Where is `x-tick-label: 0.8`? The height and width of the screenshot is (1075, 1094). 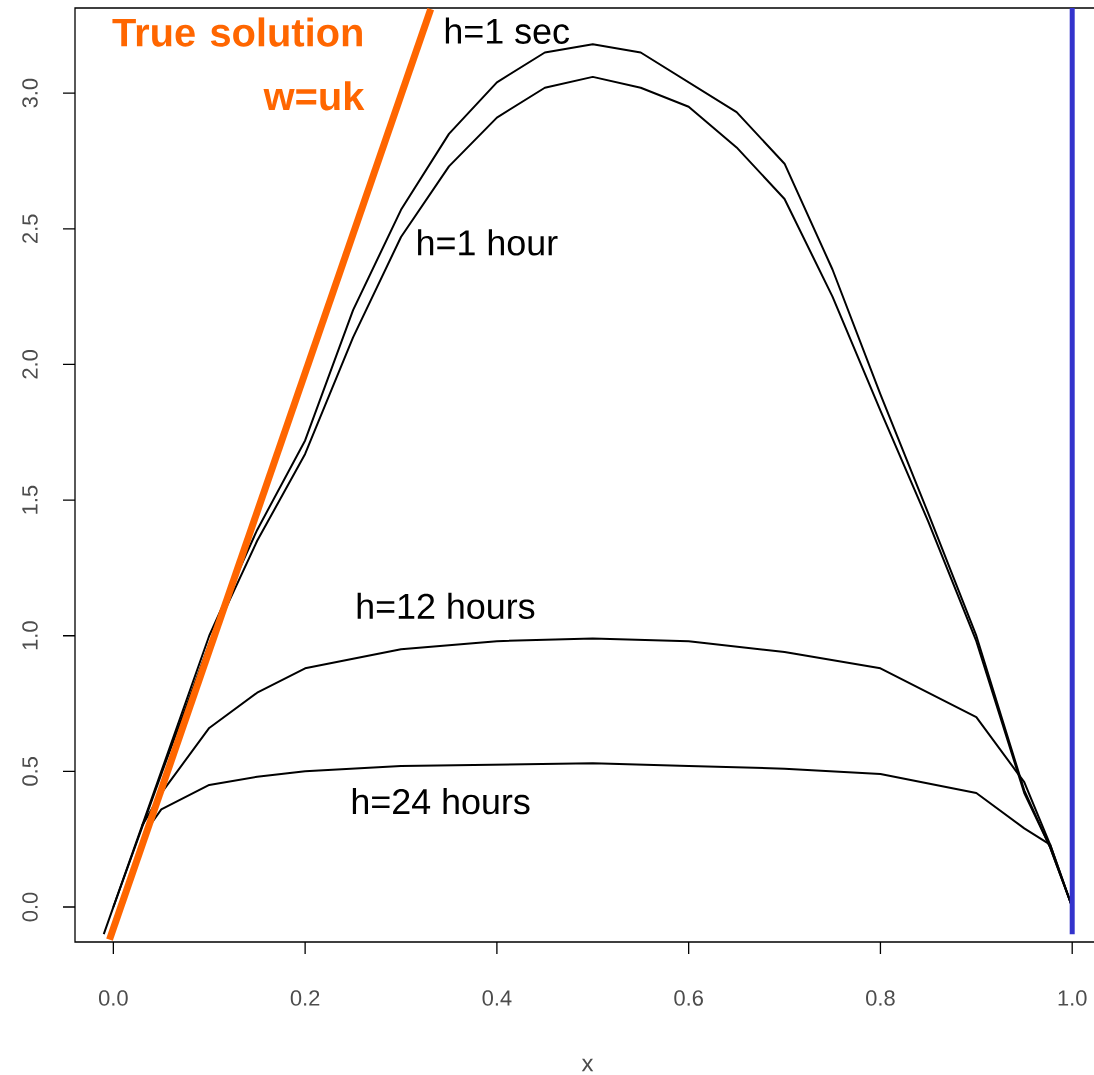
x-tick-label: 0.8 is located at coordinates (880, 998).